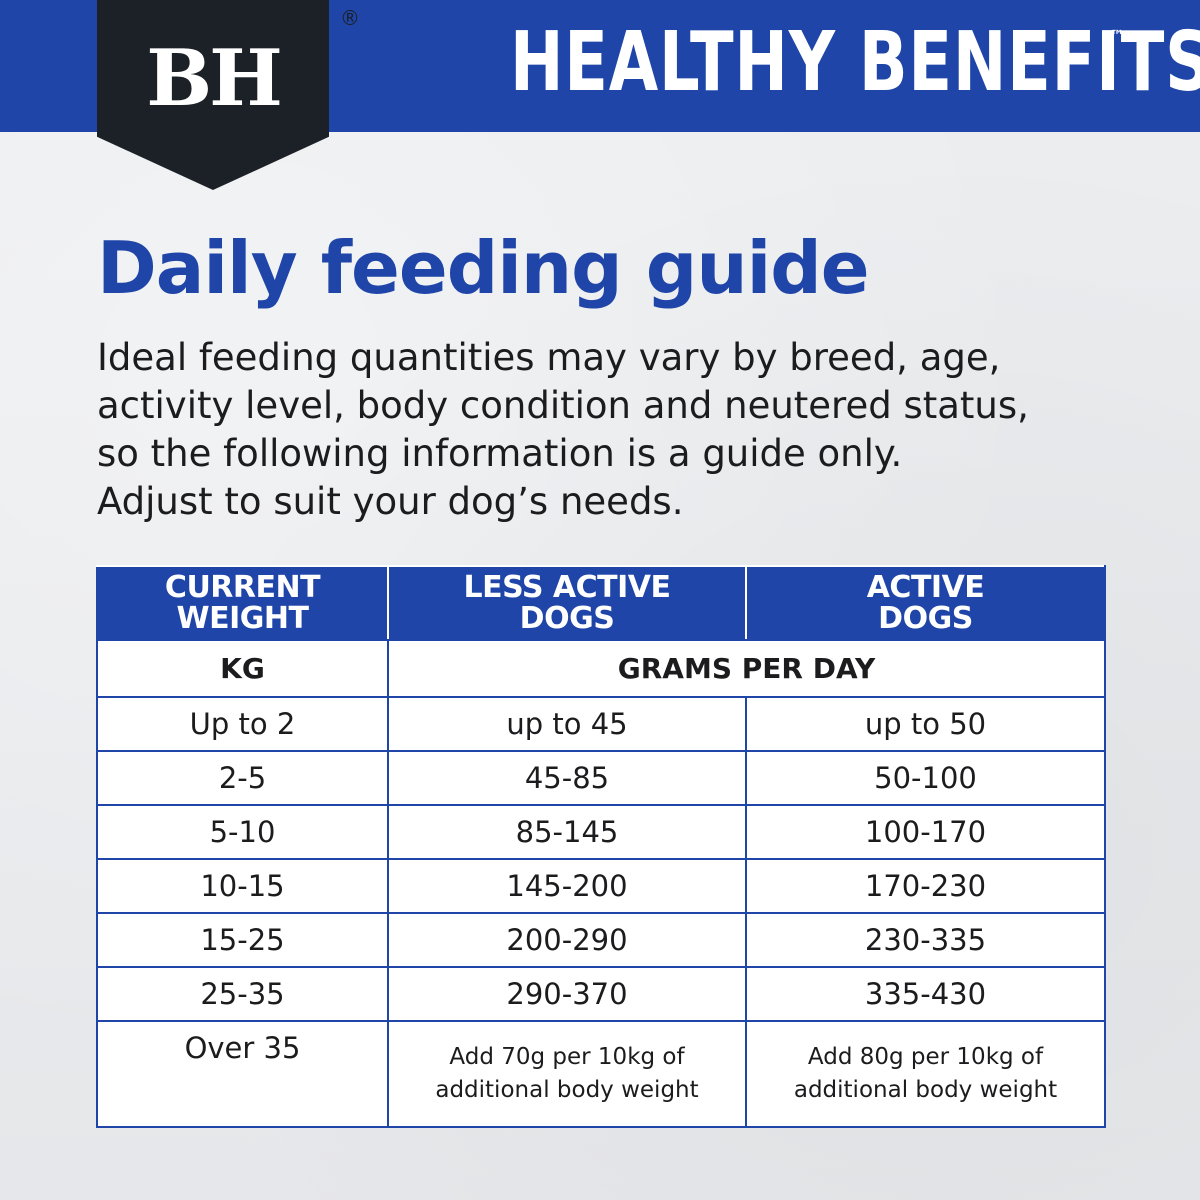 The width and height of the screenshot is (1200, 1200). What do you see at coordinates (214, 78) in the screenshot?
I see `brand-logo: BH` at bounding box center [214, 78].